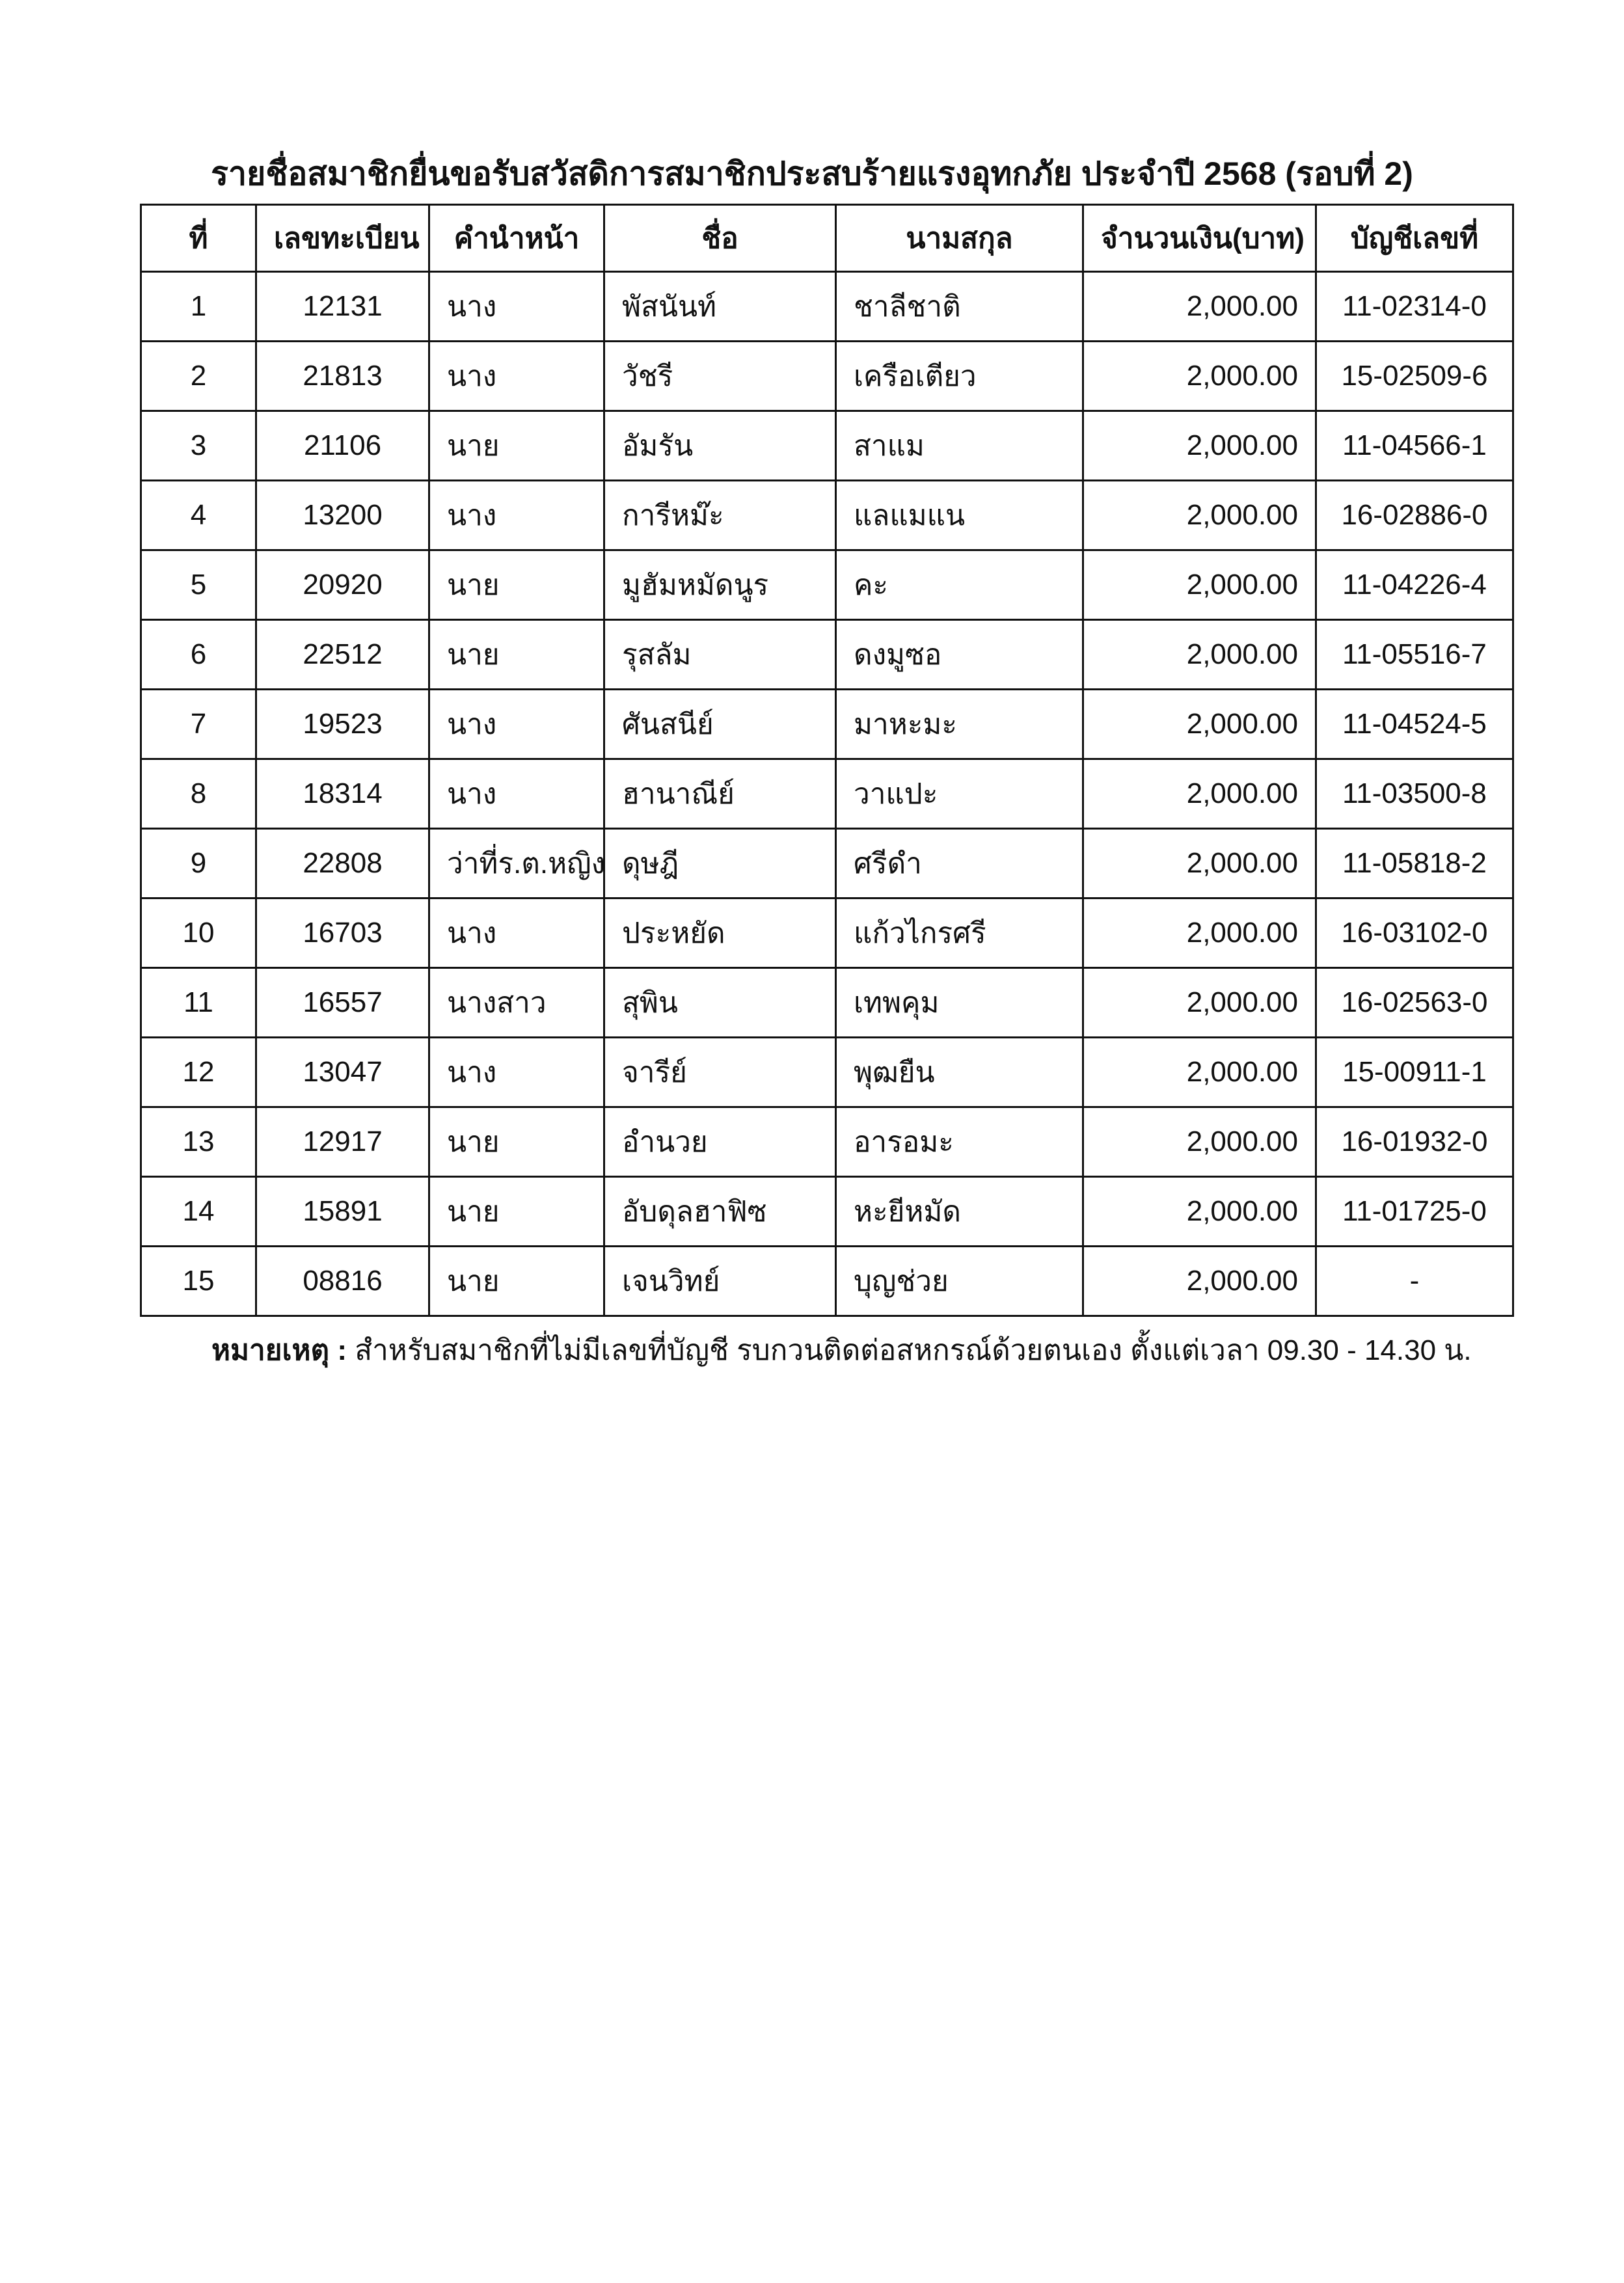  Describe the element at coordinates (342, 1211) in the screenshot. I see `member-id-cell: 15891` at that location.